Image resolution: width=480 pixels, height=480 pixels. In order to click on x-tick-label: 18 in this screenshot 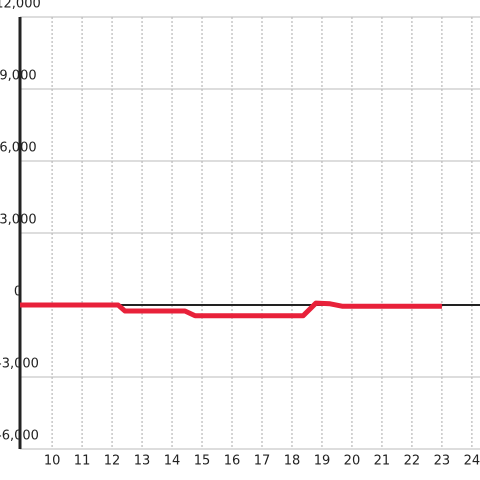, I will do `click(292, 461)`.